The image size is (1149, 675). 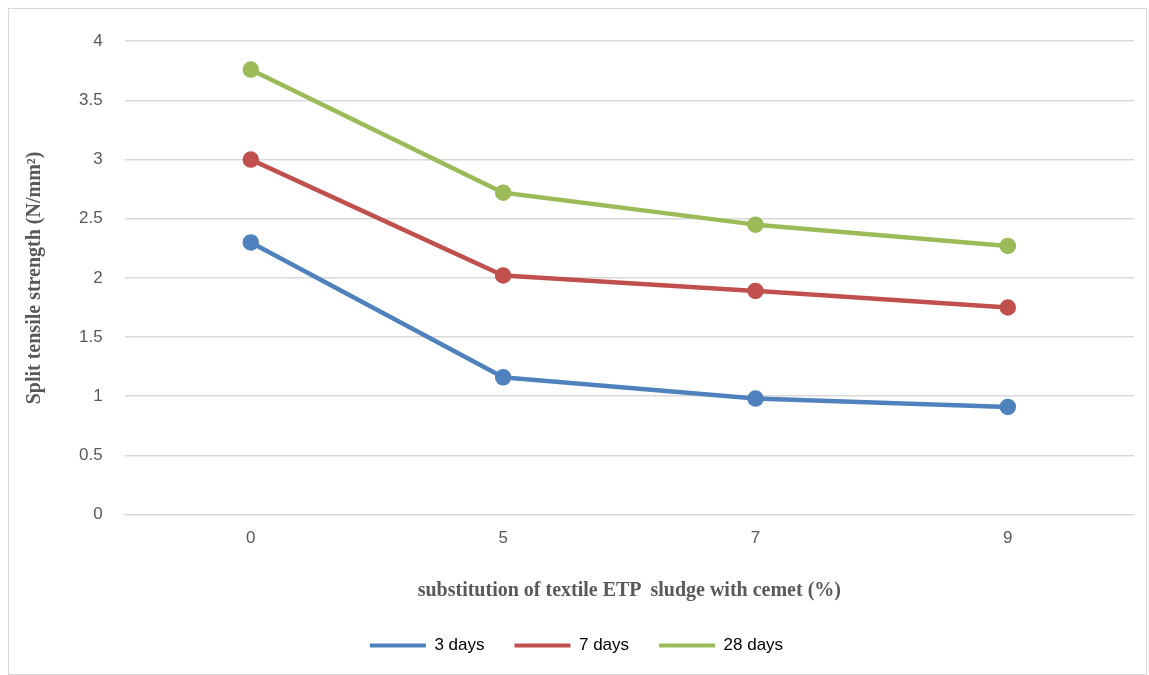 What do you see at coordinates (90, 218) in the screenshot?
I see `y-tick-label: 2.5` at bounding box center [90, 218].